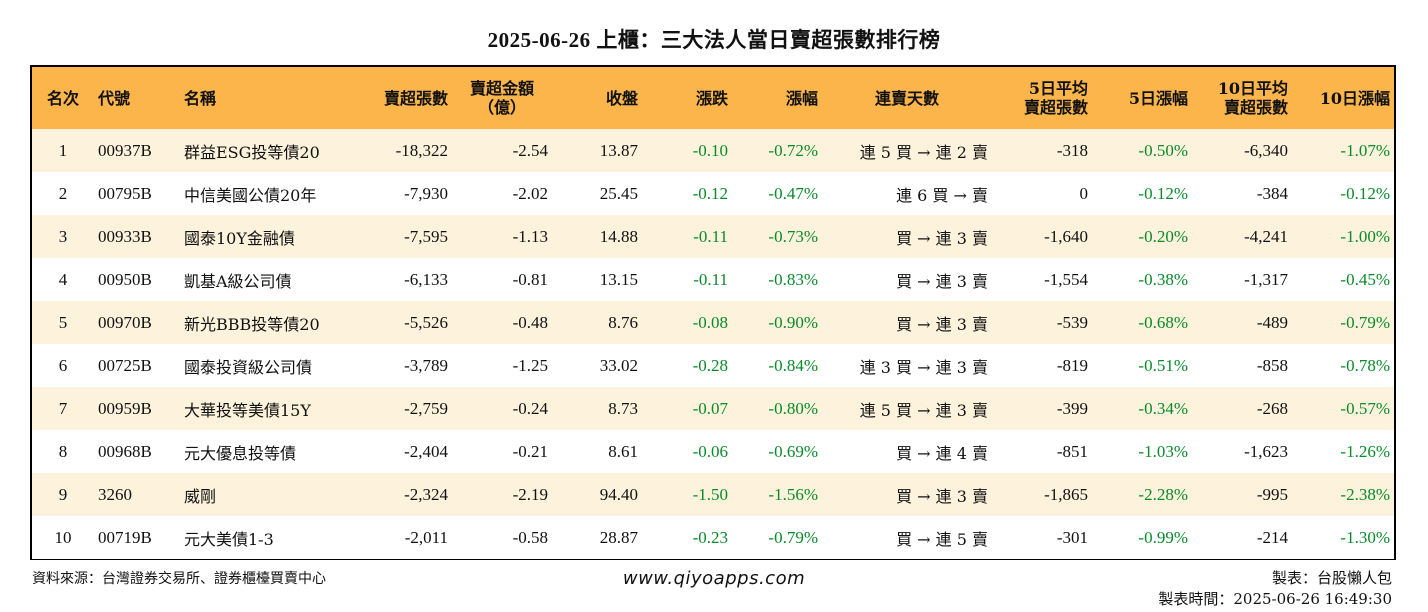 Image resolution: width=1428 pixels, height=612 pixels. Describe the element at coordinates (923, 152) in the screenshot. I see `cell-streak: 連 5 買 → 連 2 賣` at that location.